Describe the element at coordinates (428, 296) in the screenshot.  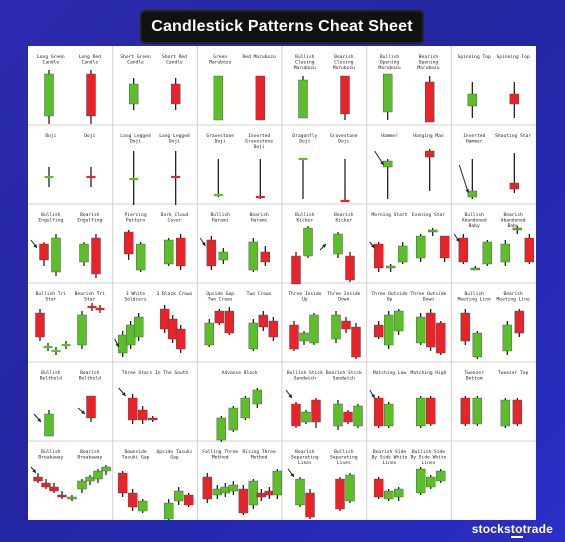
I see `pattern-label: Three Outside Down` at that location.